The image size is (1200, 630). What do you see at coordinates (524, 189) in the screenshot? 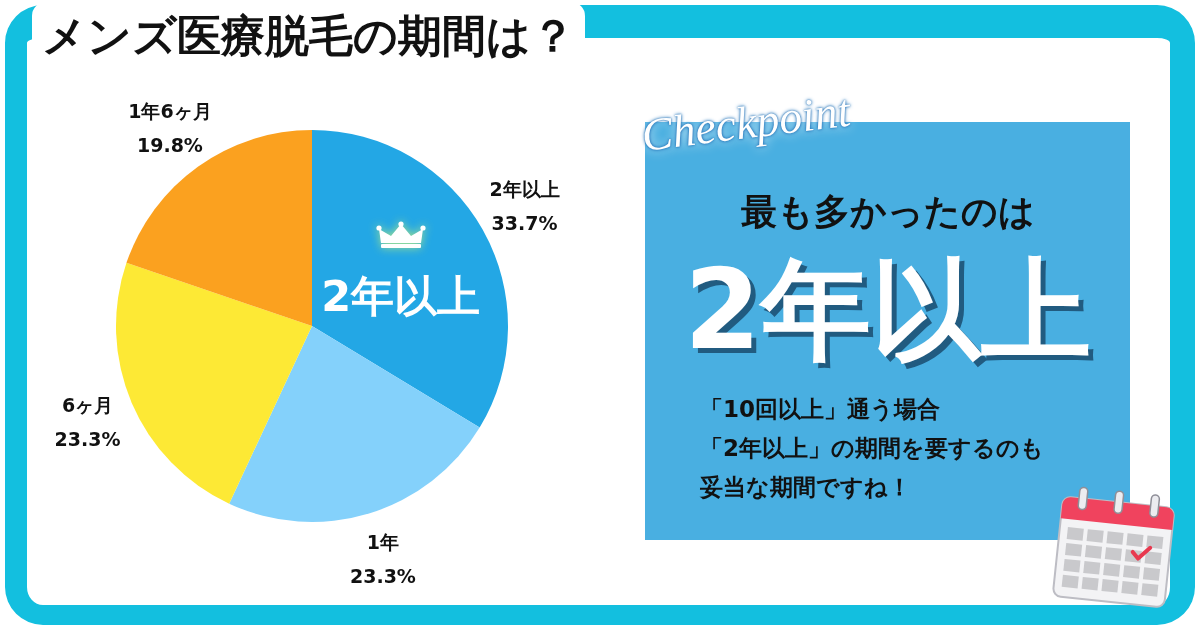
I see `slice-label: 2年以上` at bounding box center [524, 189].